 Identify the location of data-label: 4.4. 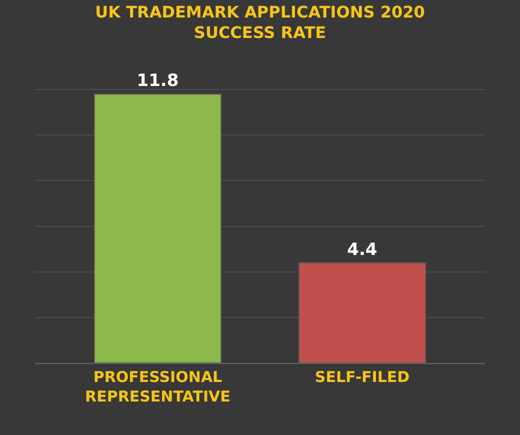
(362, 250).